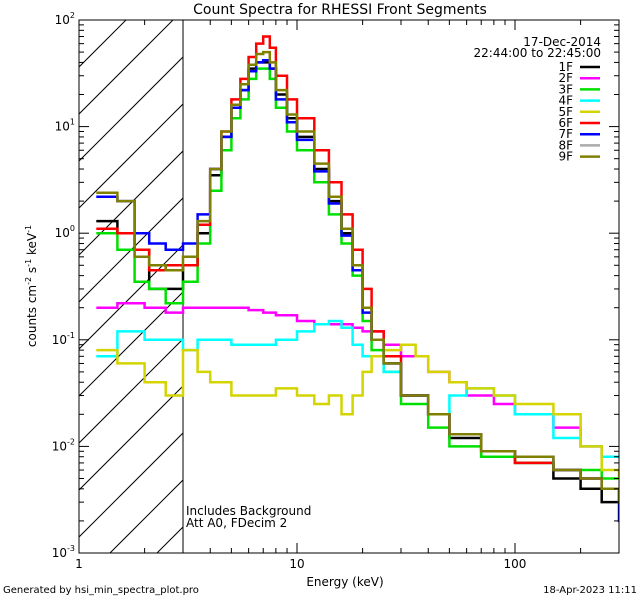 This screenshot has height=600, width=640. Describe the element at coordinates (565, 134) in the screenshot. I see `legend-label: 7F` at that location.